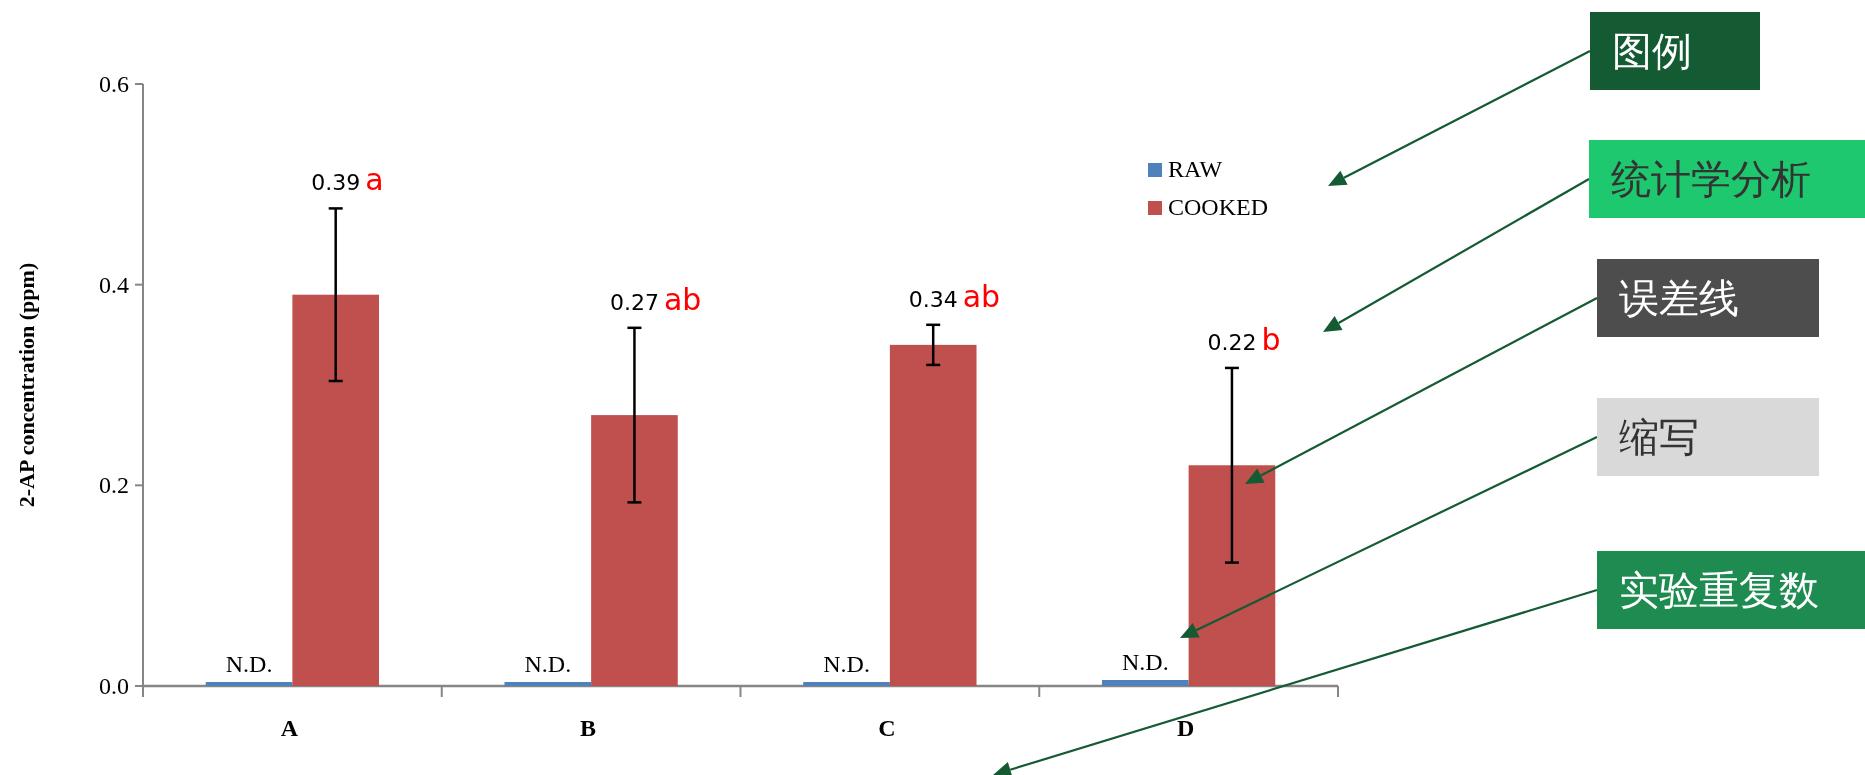 The image size is (1865, 775). I want to click on annotation: 0.27, so click(634, 302).